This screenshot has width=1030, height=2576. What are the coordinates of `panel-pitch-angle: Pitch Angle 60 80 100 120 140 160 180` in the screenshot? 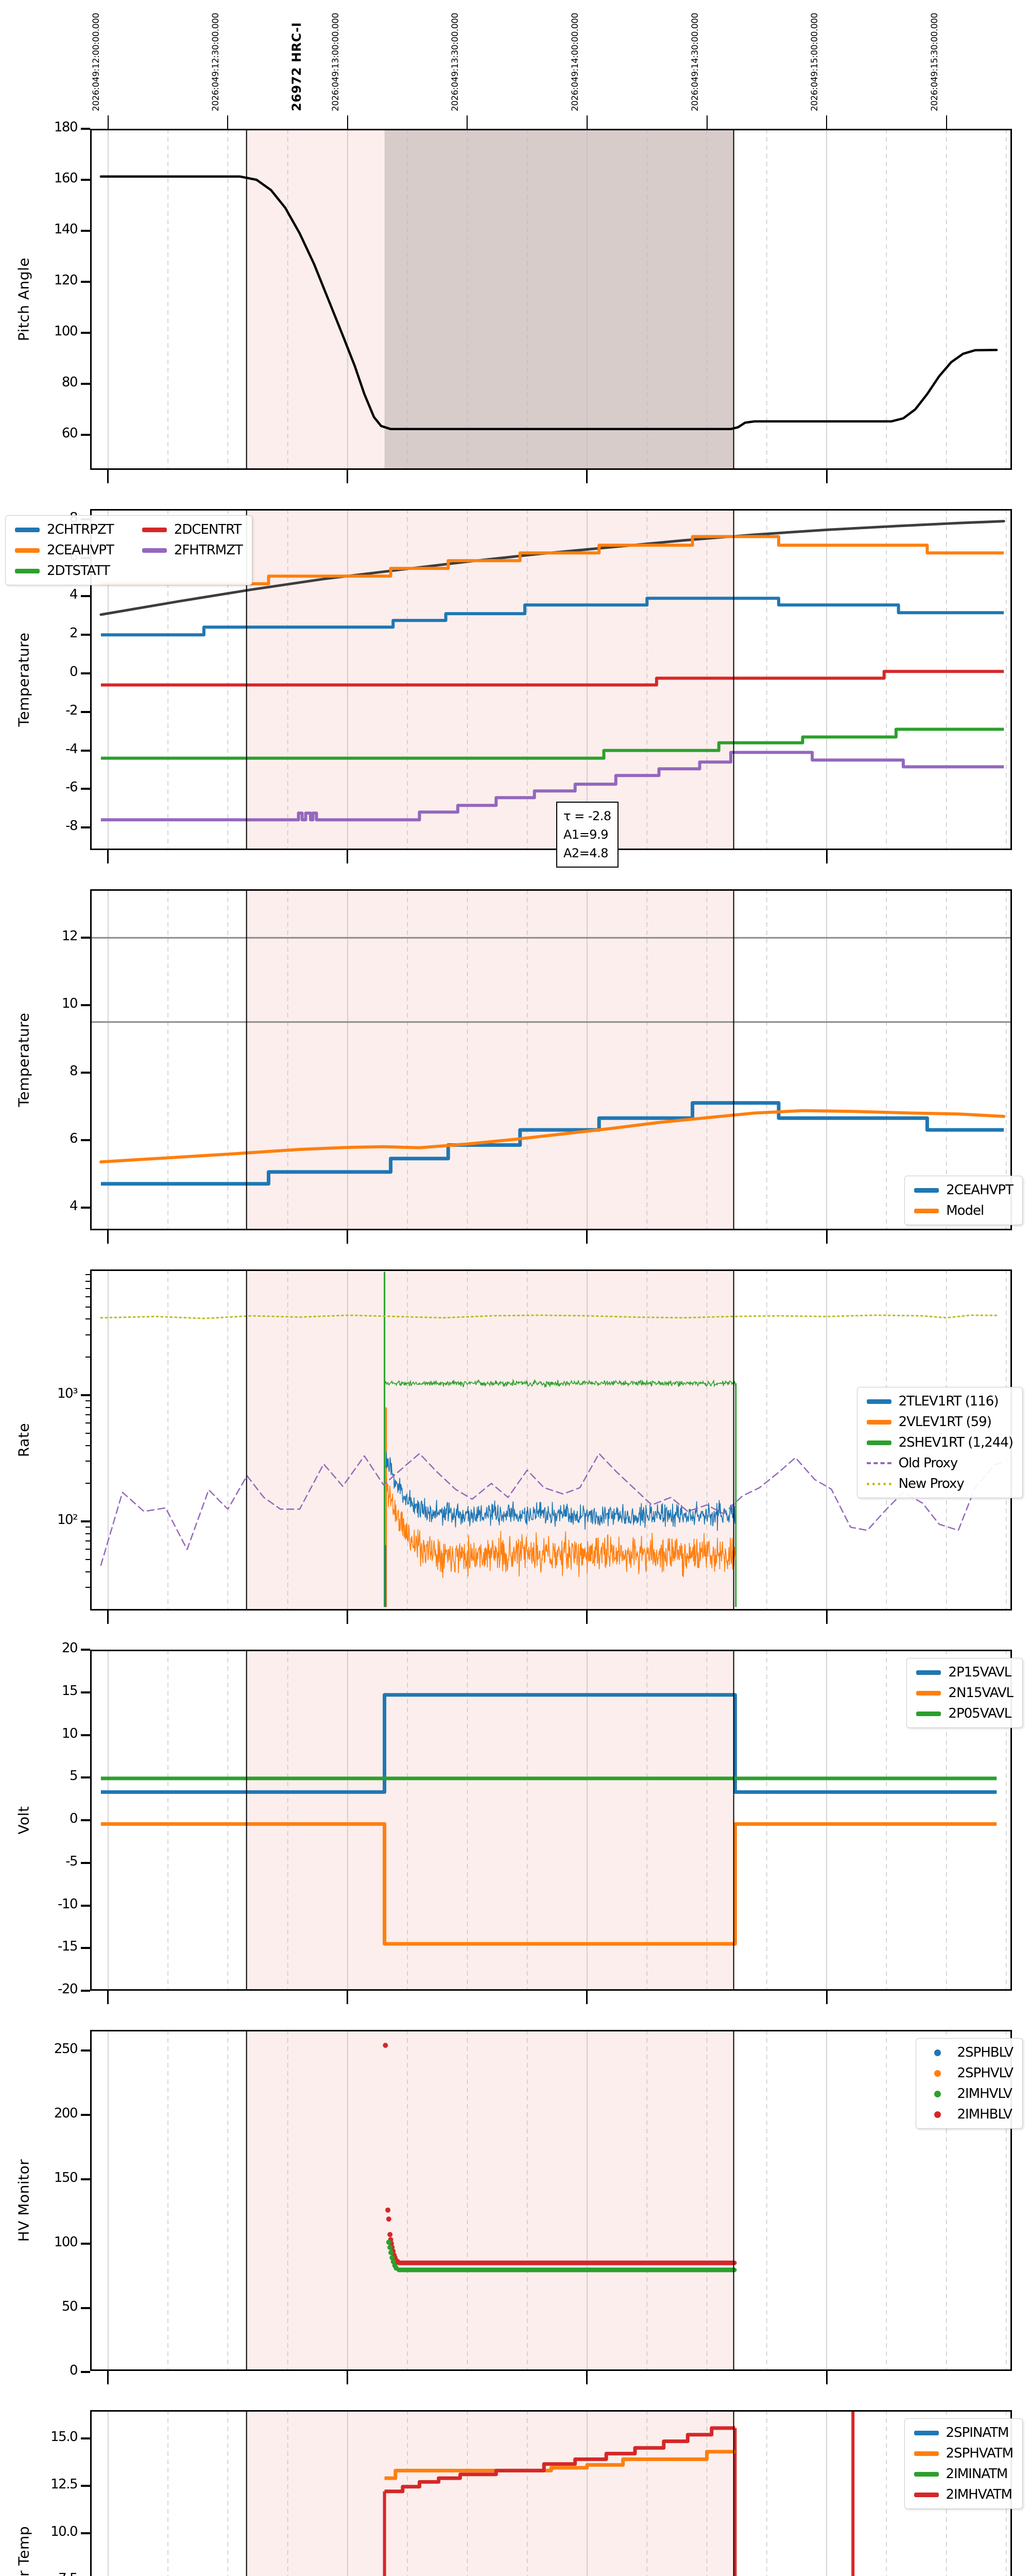 It's located at (515, 302).